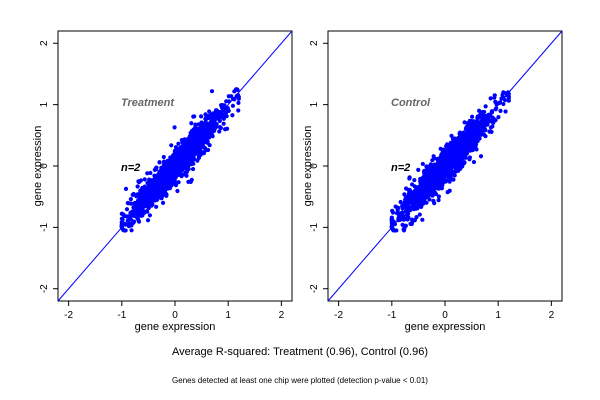 Image resolution: width=600 pixels, height=400 pixels. What do you see at coordinates (400, 168) in the screenshot?
I see `annotation-sample-size: n=2` at bounding box center [400, 168].